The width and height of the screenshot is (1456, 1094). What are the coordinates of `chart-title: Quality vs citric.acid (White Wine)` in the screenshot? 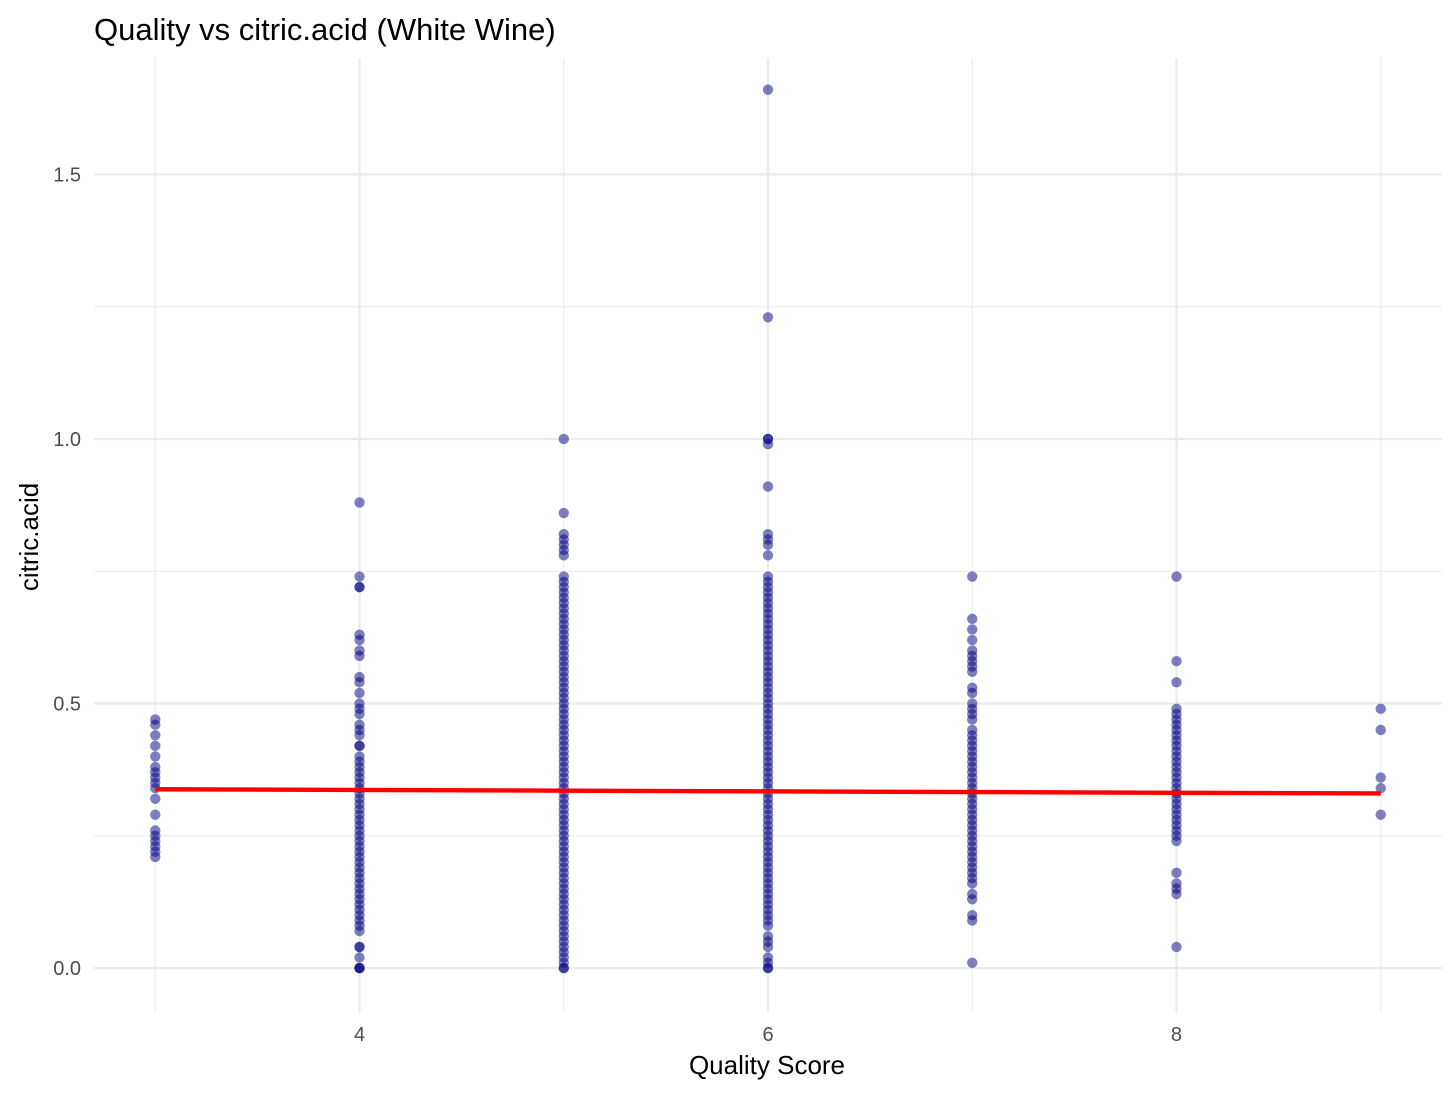 It's located at (325, 29).